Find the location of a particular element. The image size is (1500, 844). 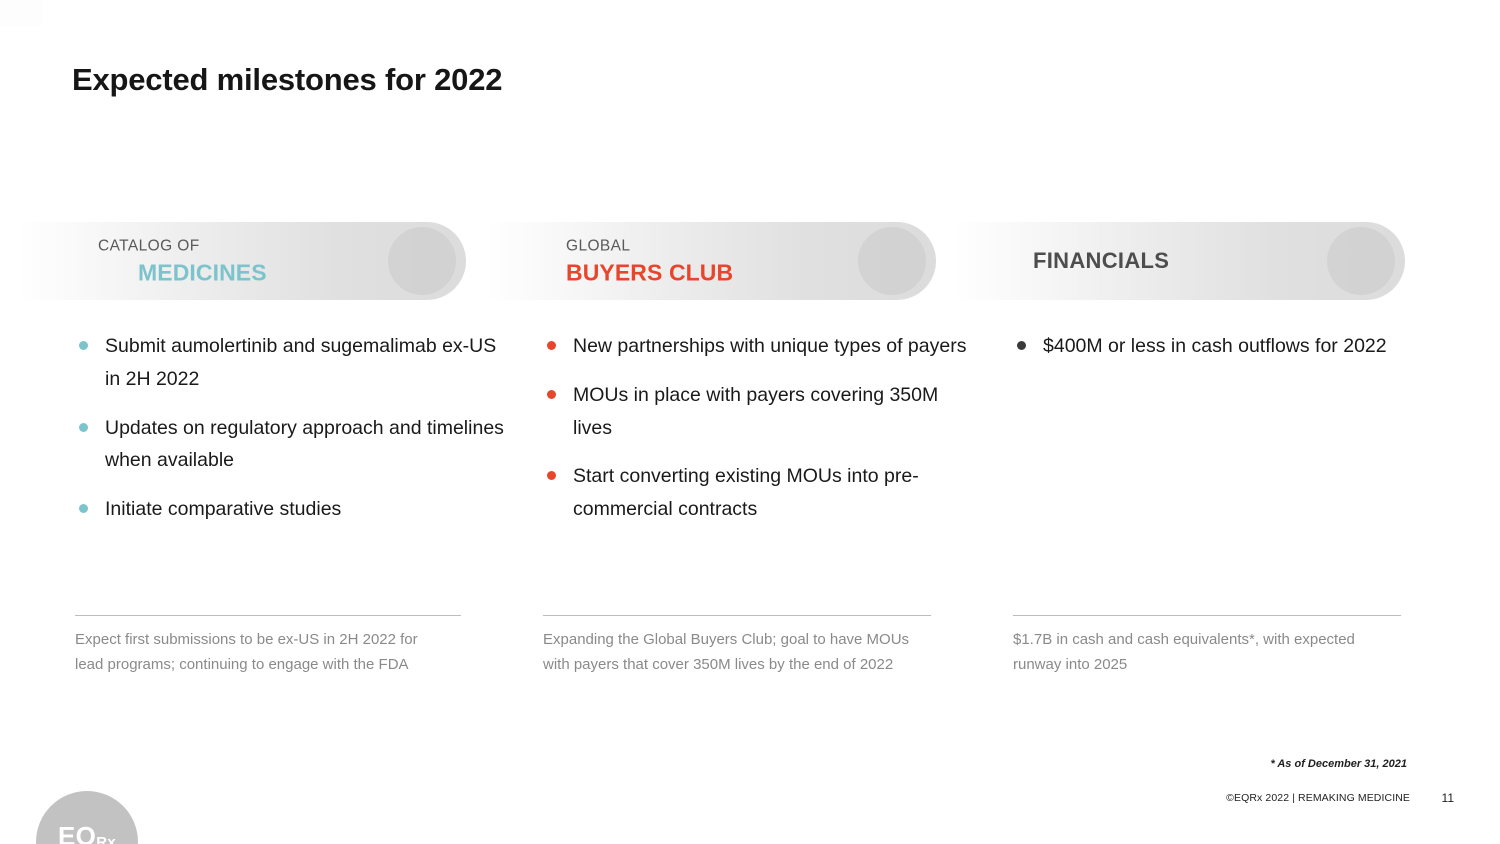

eqrx-logo: EQRx is located at coordinates (87, 817).